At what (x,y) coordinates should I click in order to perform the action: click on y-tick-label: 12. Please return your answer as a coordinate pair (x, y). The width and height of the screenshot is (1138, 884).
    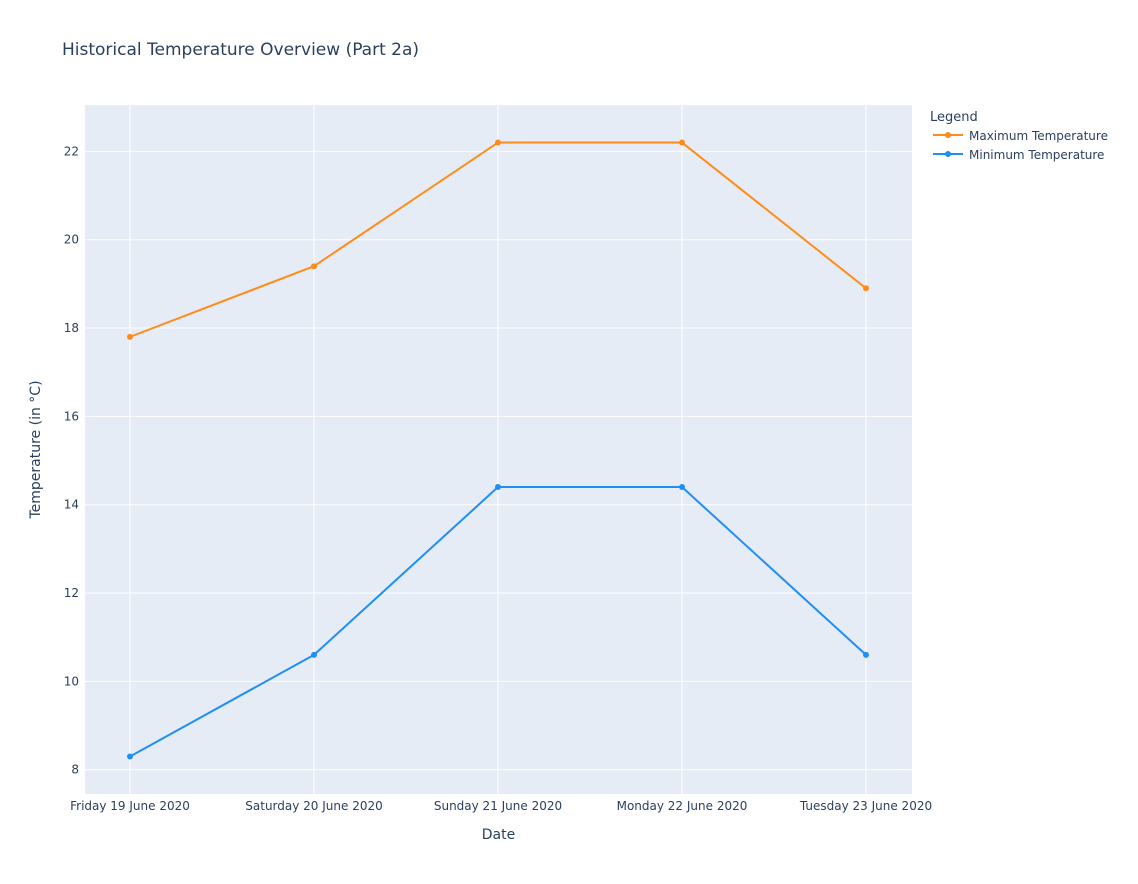
    Looking at the image, I should click on (71, 593).